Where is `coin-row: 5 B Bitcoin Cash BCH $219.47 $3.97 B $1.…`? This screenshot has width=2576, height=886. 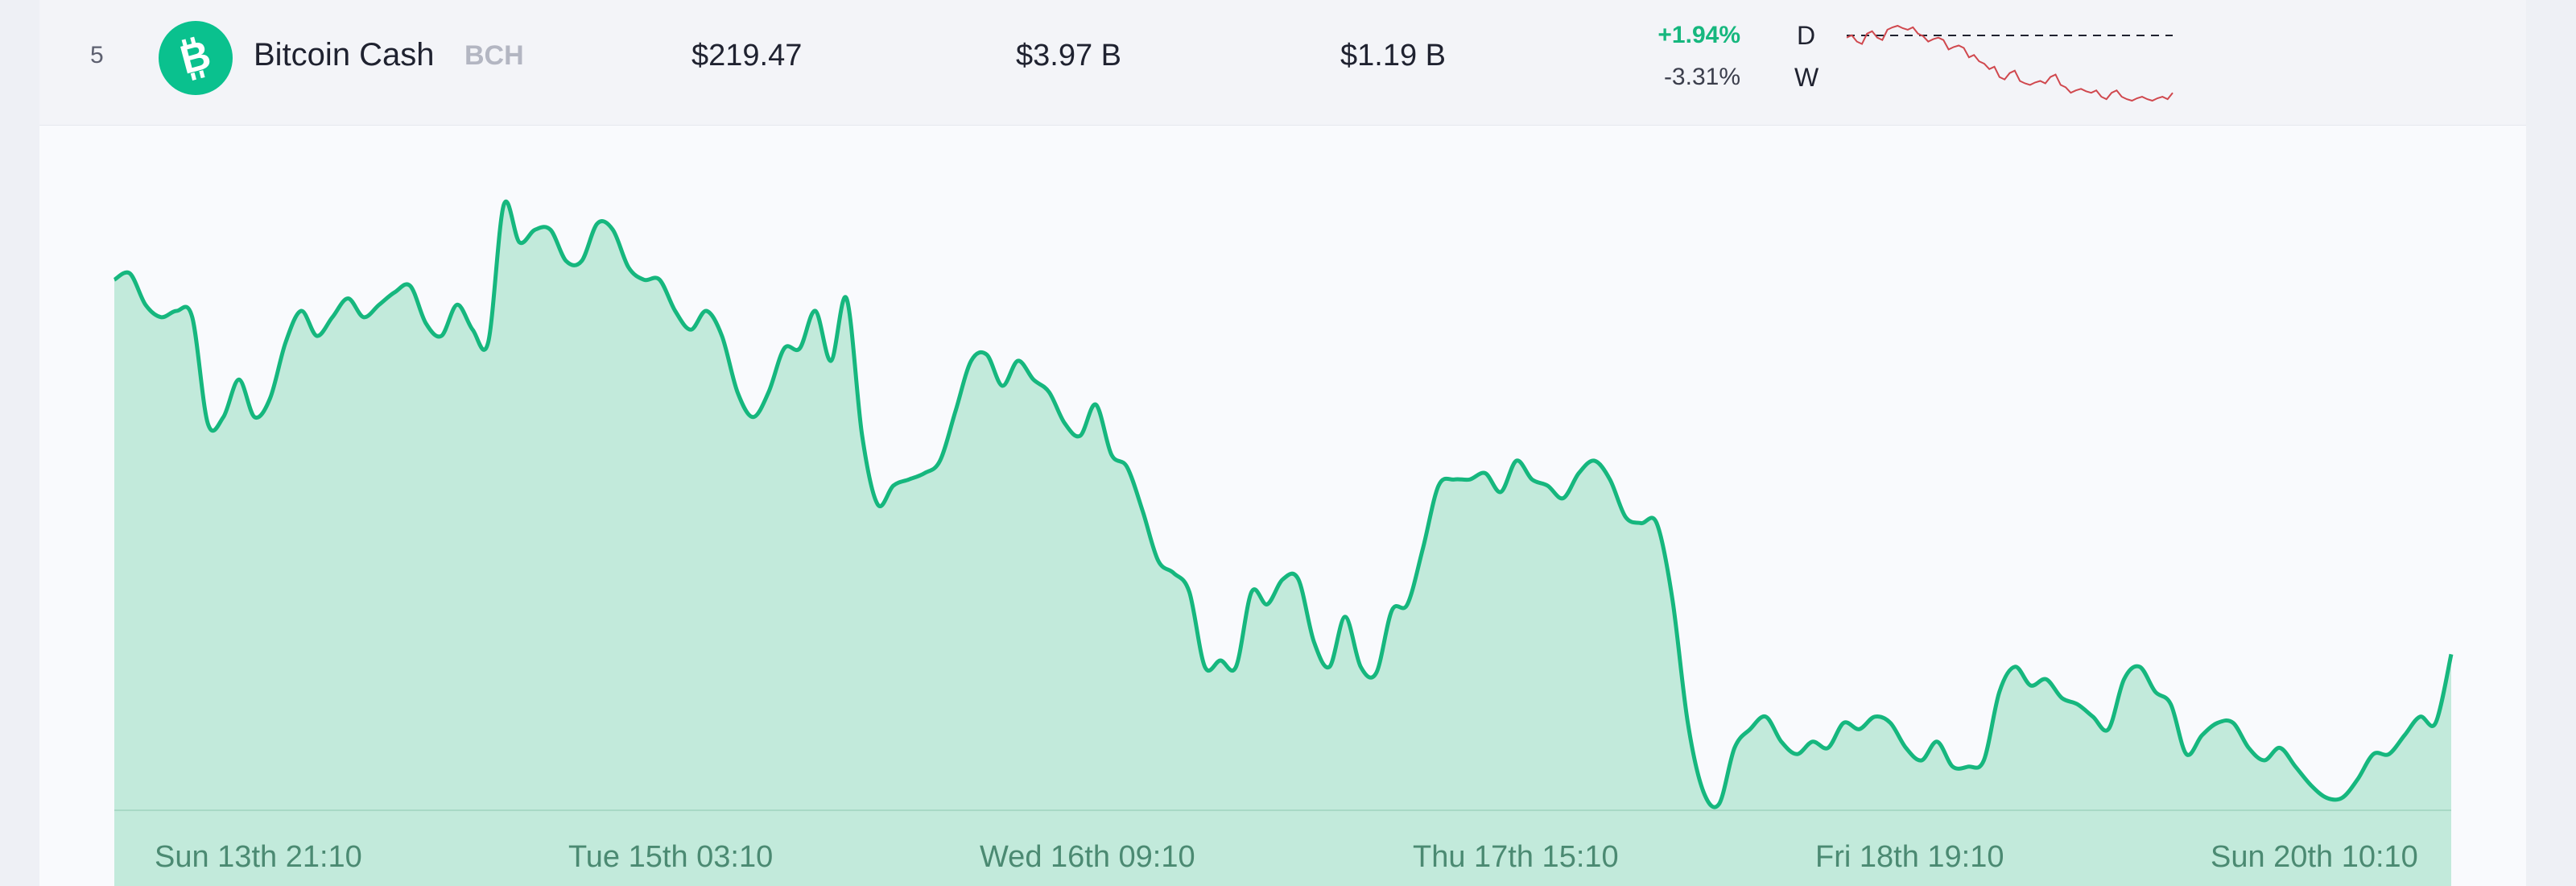 coin-row: 5 B Bitcoin Cash BCH $219.47 $3.97 B $1.… is located at coordinates (1282, 63).